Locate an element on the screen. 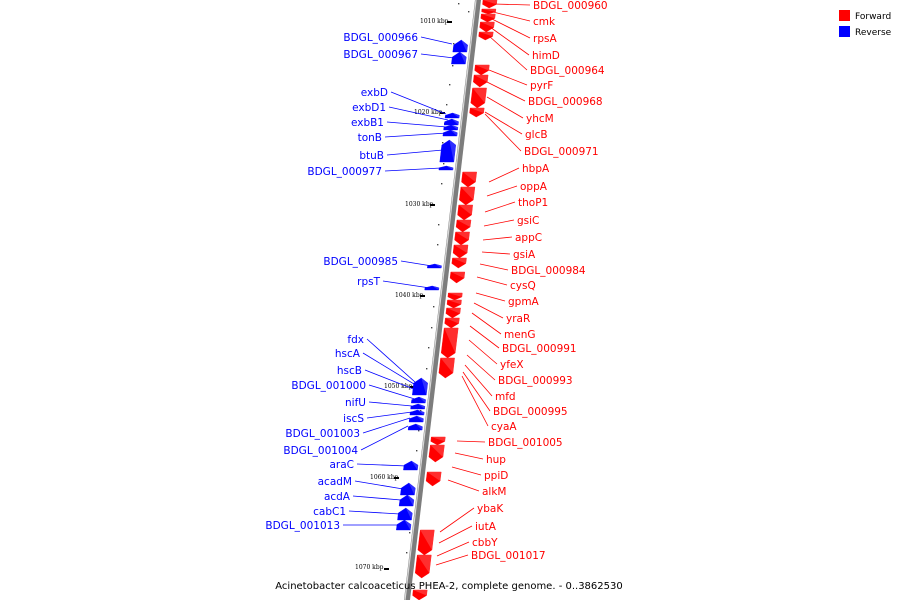 Image resolution: width=900 pixels, height=600 pixels. gene-label-alkm: alkM is located at coordinates (494, 492).